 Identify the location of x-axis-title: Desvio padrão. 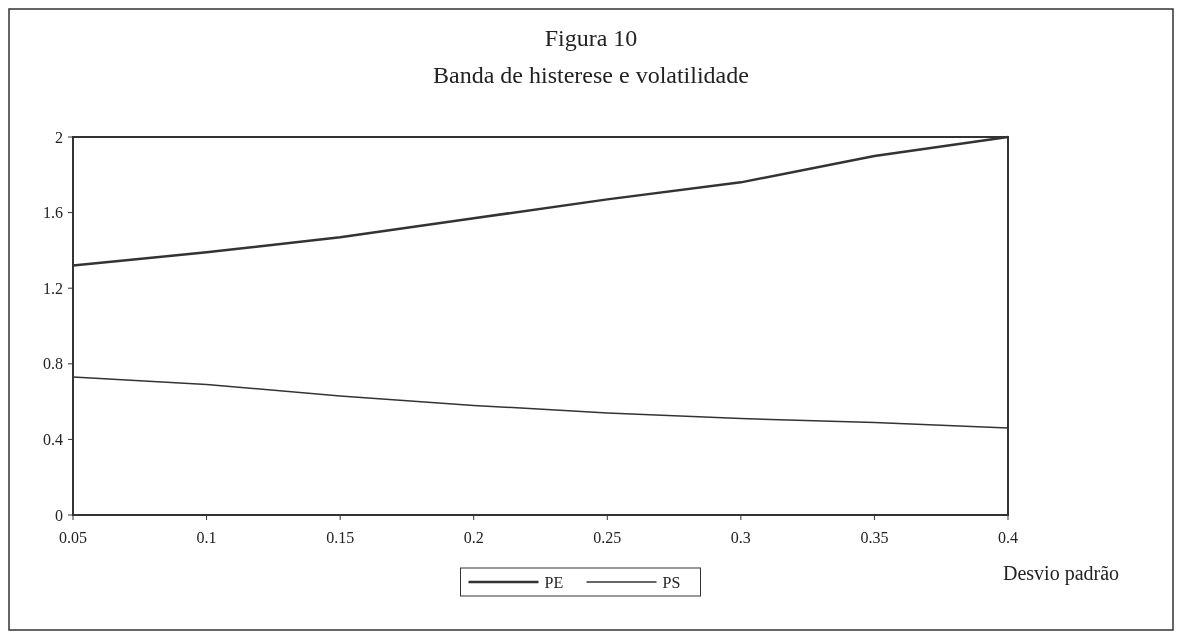
(1061, 573).